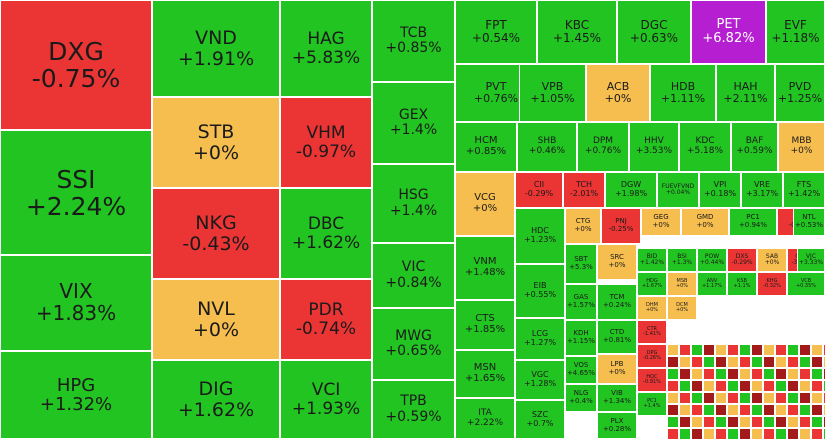  I want to click on treemap-tile-acb: ACB +0%, so click(618, 93).